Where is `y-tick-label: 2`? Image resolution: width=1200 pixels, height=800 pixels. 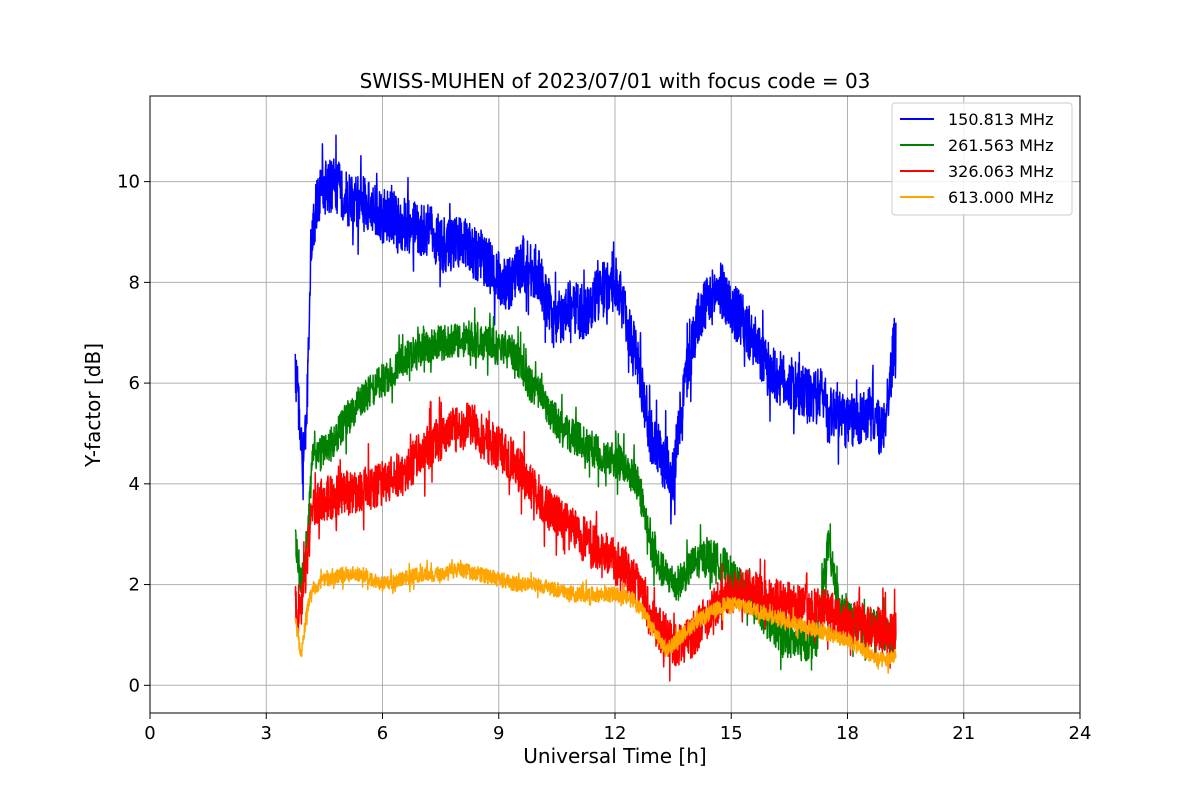 y-tick-label: 2 is located at coordinates (134, 585).